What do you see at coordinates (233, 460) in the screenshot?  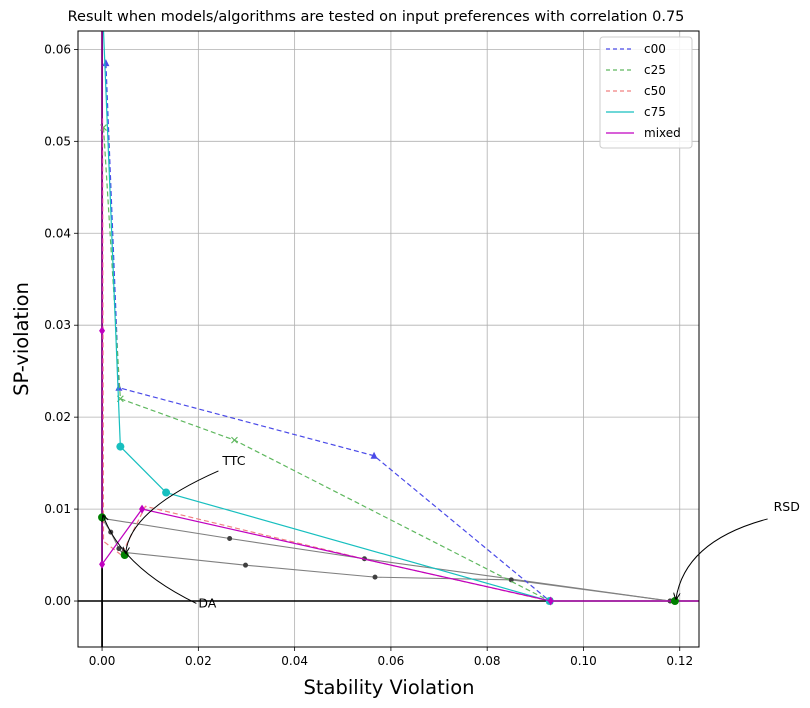 I see `annotation-label: TTC` at bounding box center [233, 460].